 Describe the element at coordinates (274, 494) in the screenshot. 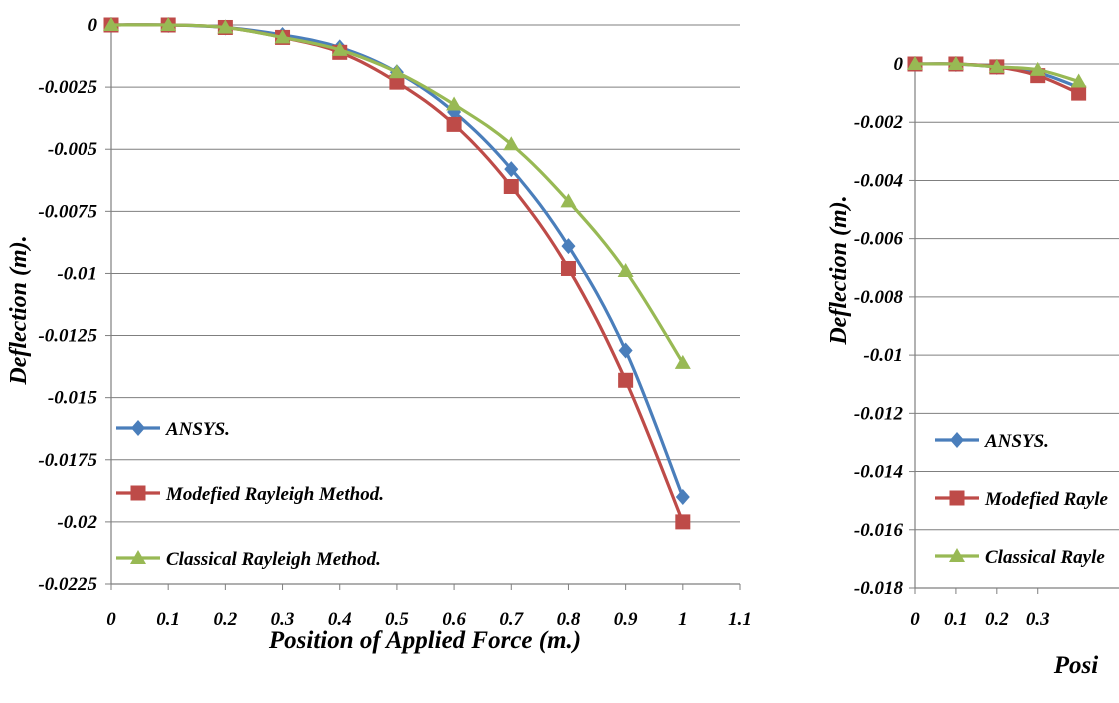

I see `legend-label: Modefied Rayleigh Method.` at that location.